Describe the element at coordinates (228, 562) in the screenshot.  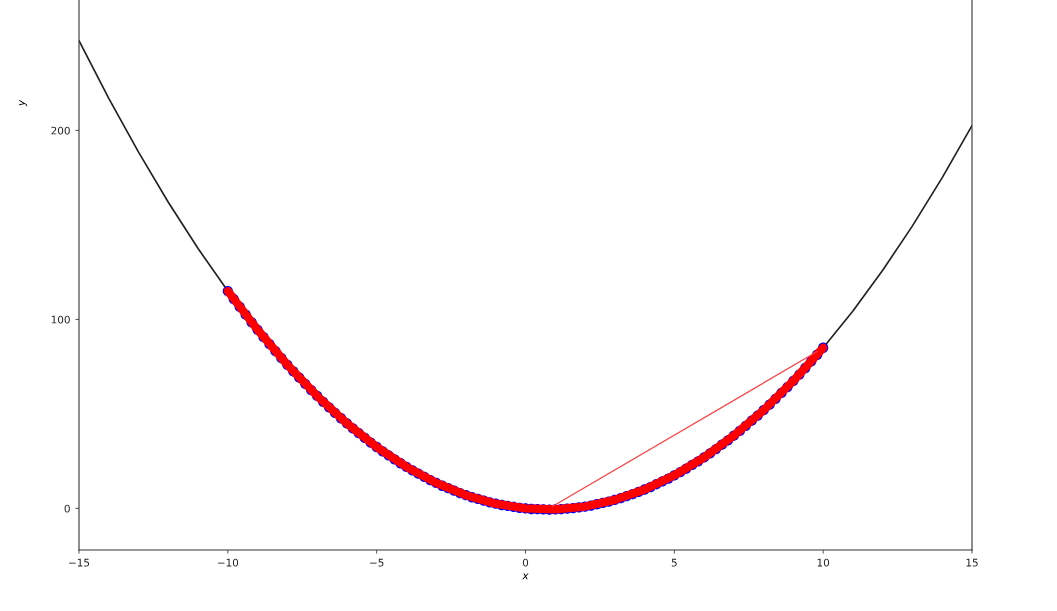
I see `x-tick-label: −10` at that location.